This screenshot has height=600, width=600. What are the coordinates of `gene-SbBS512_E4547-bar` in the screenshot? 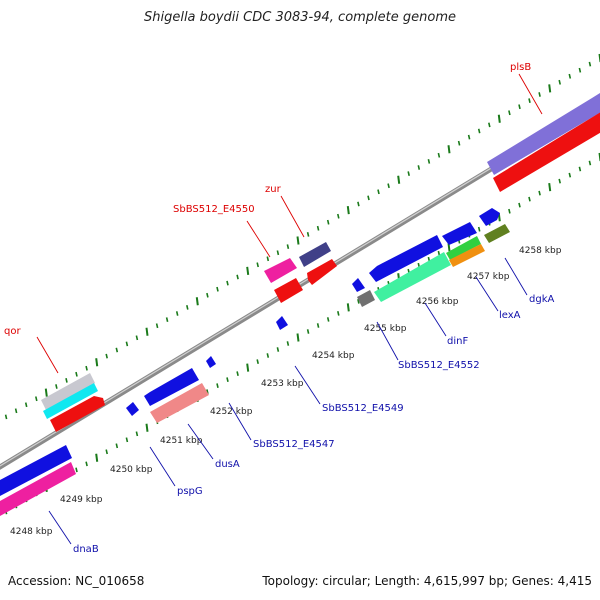 It's located at (211, 362).